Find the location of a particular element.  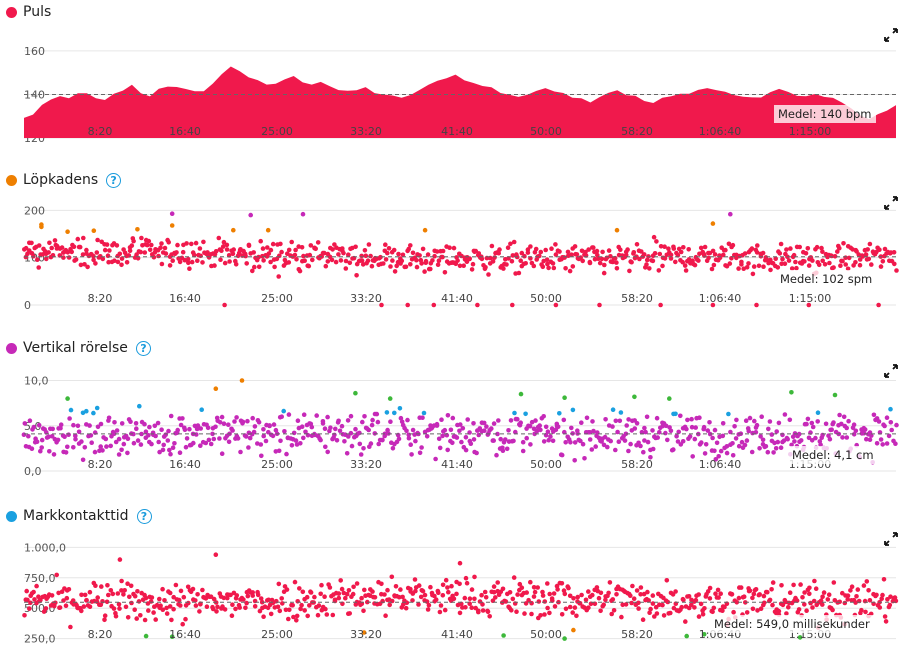

x-tick-label: 16:40 is located at coordinates (185, 634).